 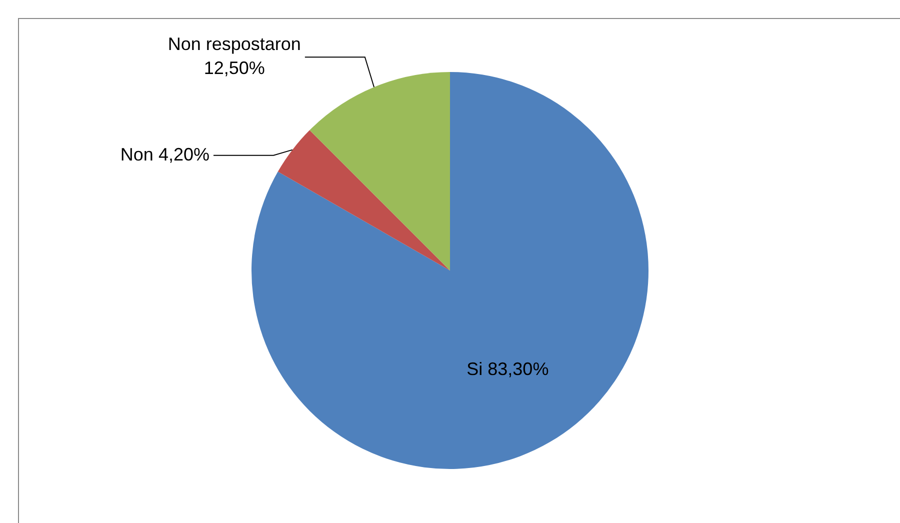 What do you see at coordinates (234, 68) in the screenshot?
I see `data-label: 12,50%` at bounding box center [234, 68].